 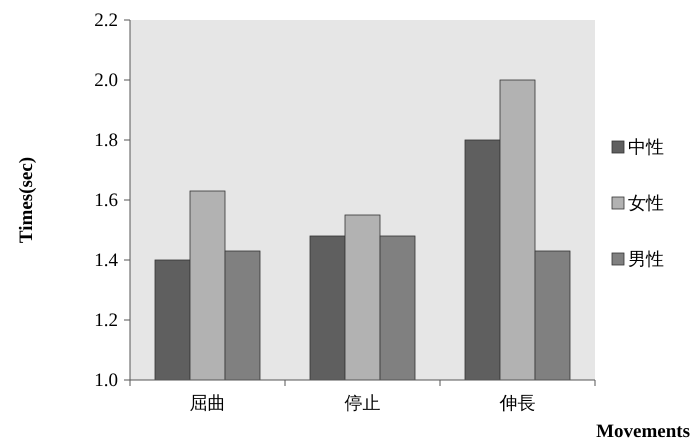 What do you see at coordinates (106, 260) in the screenshot?
I see `y-tick-label: 1.4` at bounding box center [106, 260].